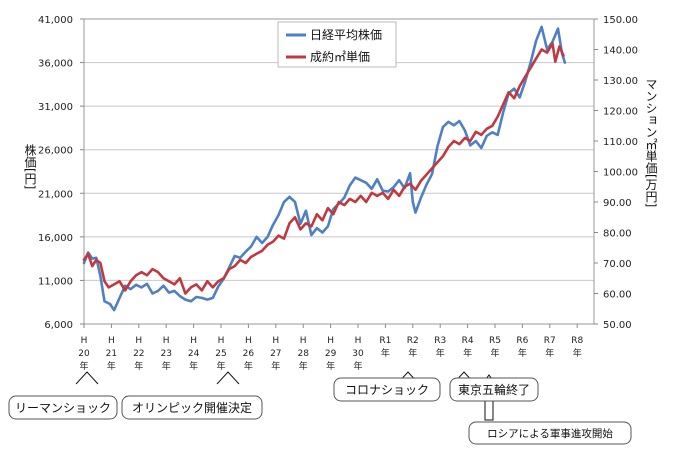 This screenshot has width=680, height=456. I want to click on legend-box, so click(337, 44).